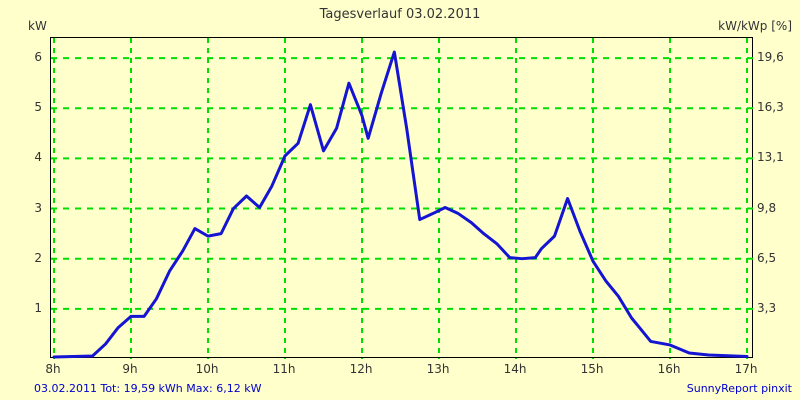 Image resolution: width=800 pixels, height=400 pixels. Describe the element at coordinates (284, 369) in the screenshot. I see `x-axis-tick-3: 11h` at that location.